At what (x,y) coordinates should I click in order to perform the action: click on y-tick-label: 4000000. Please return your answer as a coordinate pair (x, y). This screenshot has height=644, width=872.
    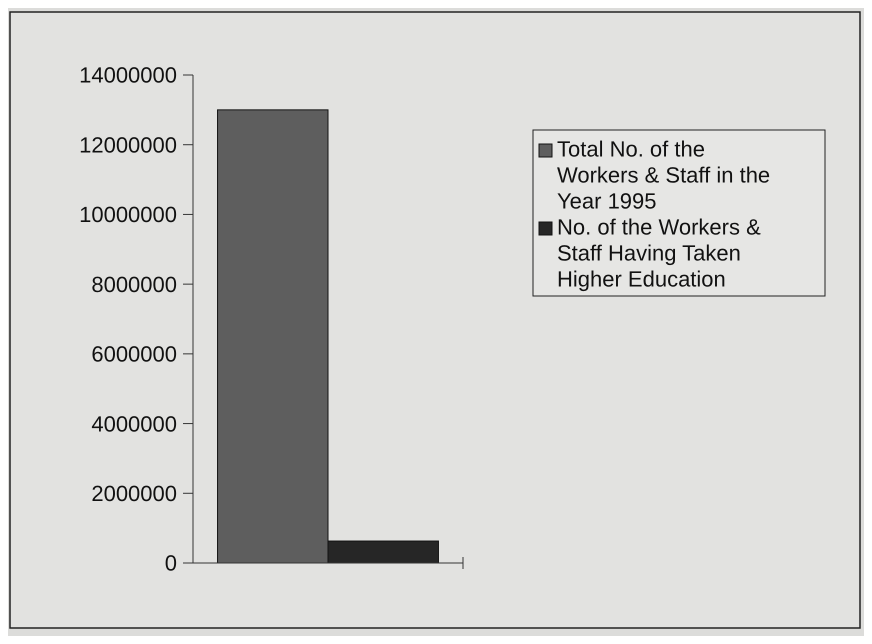
    Looking at the image, I should click on (134, 423).